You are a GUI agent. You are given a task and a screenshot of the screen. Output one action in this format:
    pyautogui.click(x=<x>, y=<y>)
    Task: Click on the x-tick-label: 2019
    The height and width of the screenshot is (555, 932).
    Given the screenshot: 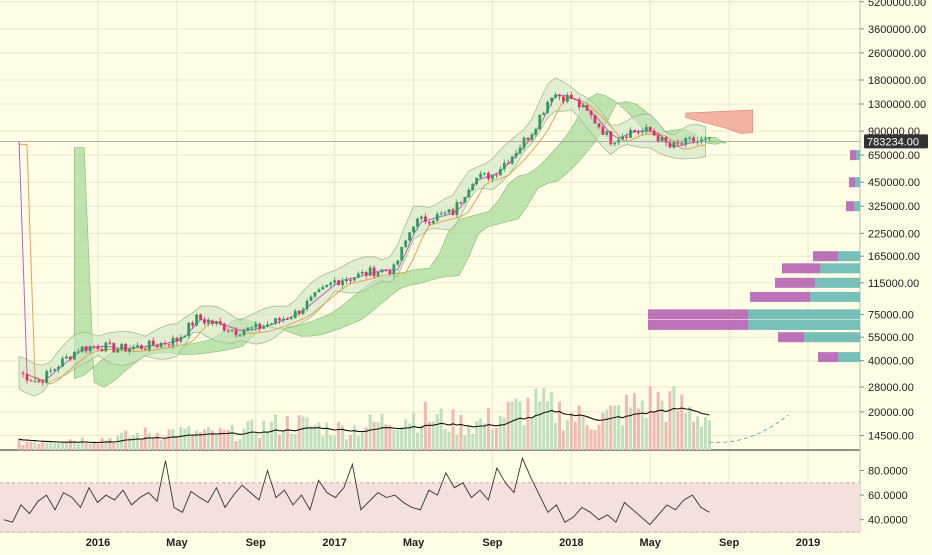 What is the action you would take?
    pyautogui.click(x=808, y=543)
    